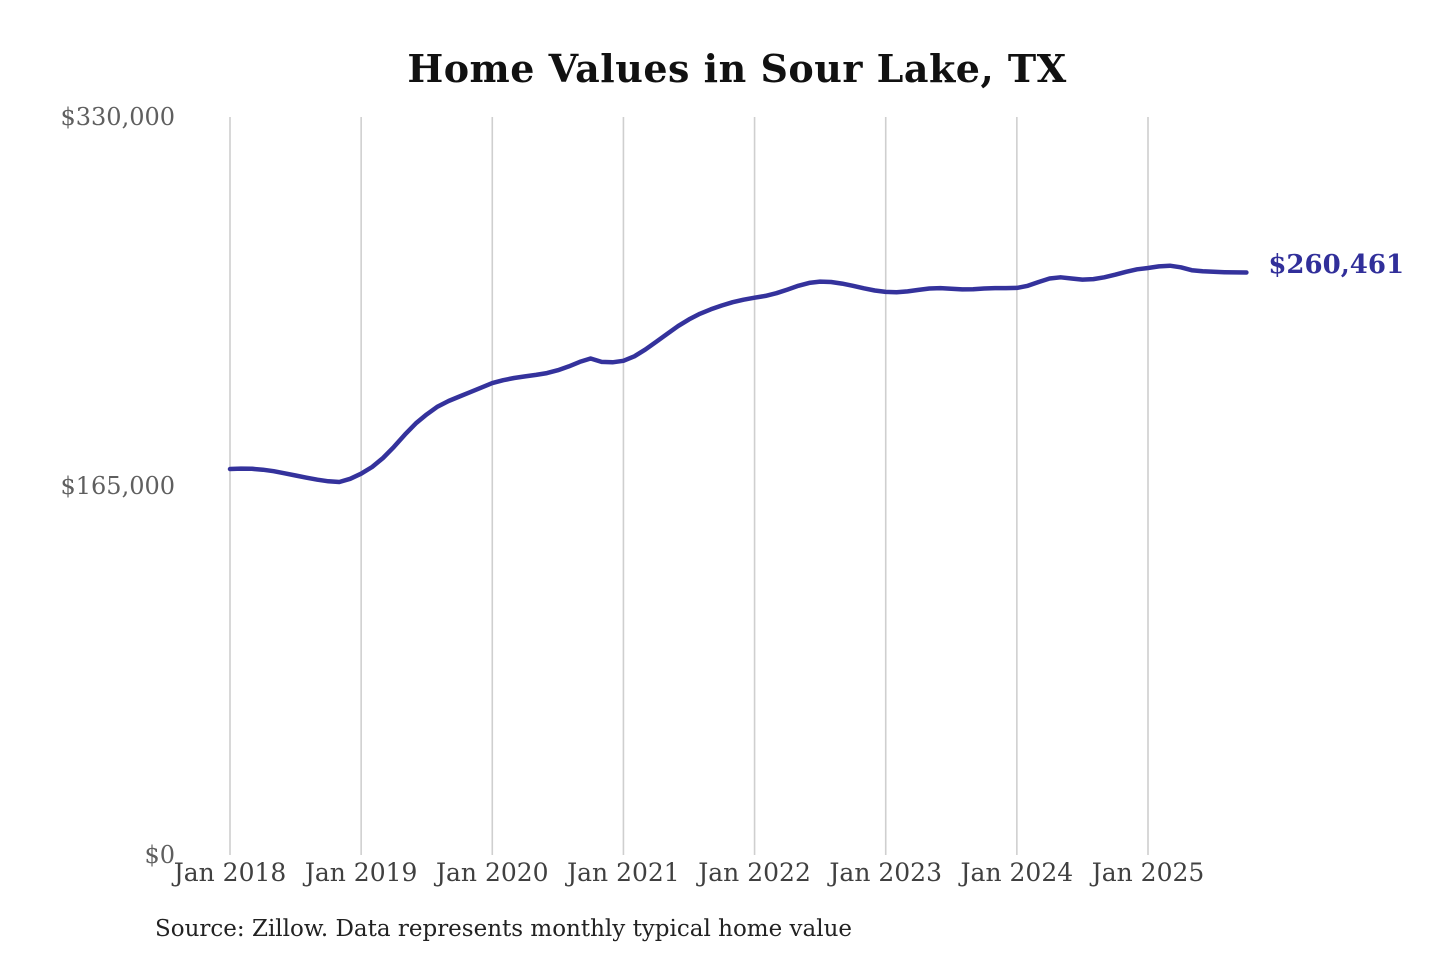 This screenshot has width=1440, height=960. I want to click on y-tick-label: $165,000, so click(117, 486).